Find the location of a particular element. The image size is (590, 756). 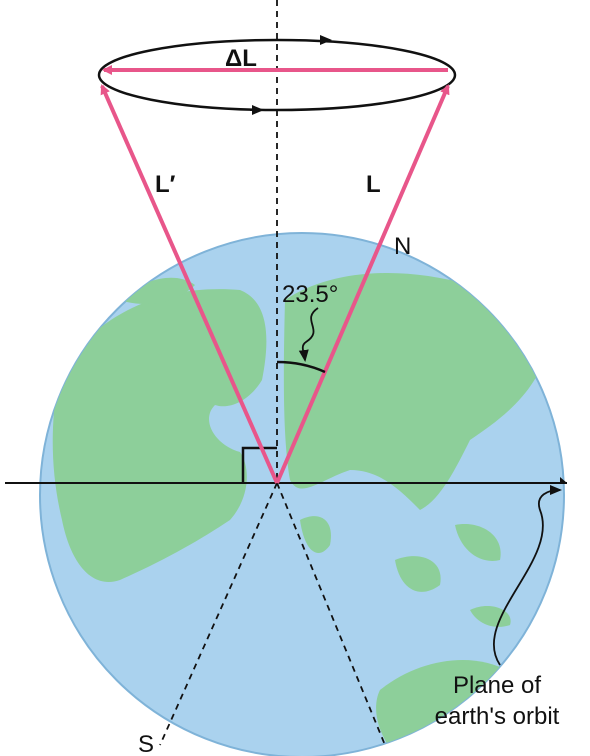

precession-circle is located at coordinates (277, 75).